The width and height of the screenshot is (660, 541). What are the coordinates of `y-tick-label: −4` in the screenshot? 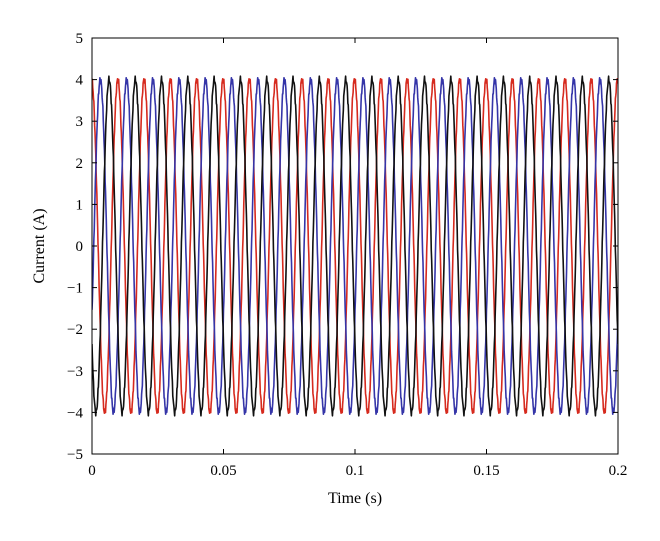 It's located at (75, 413).